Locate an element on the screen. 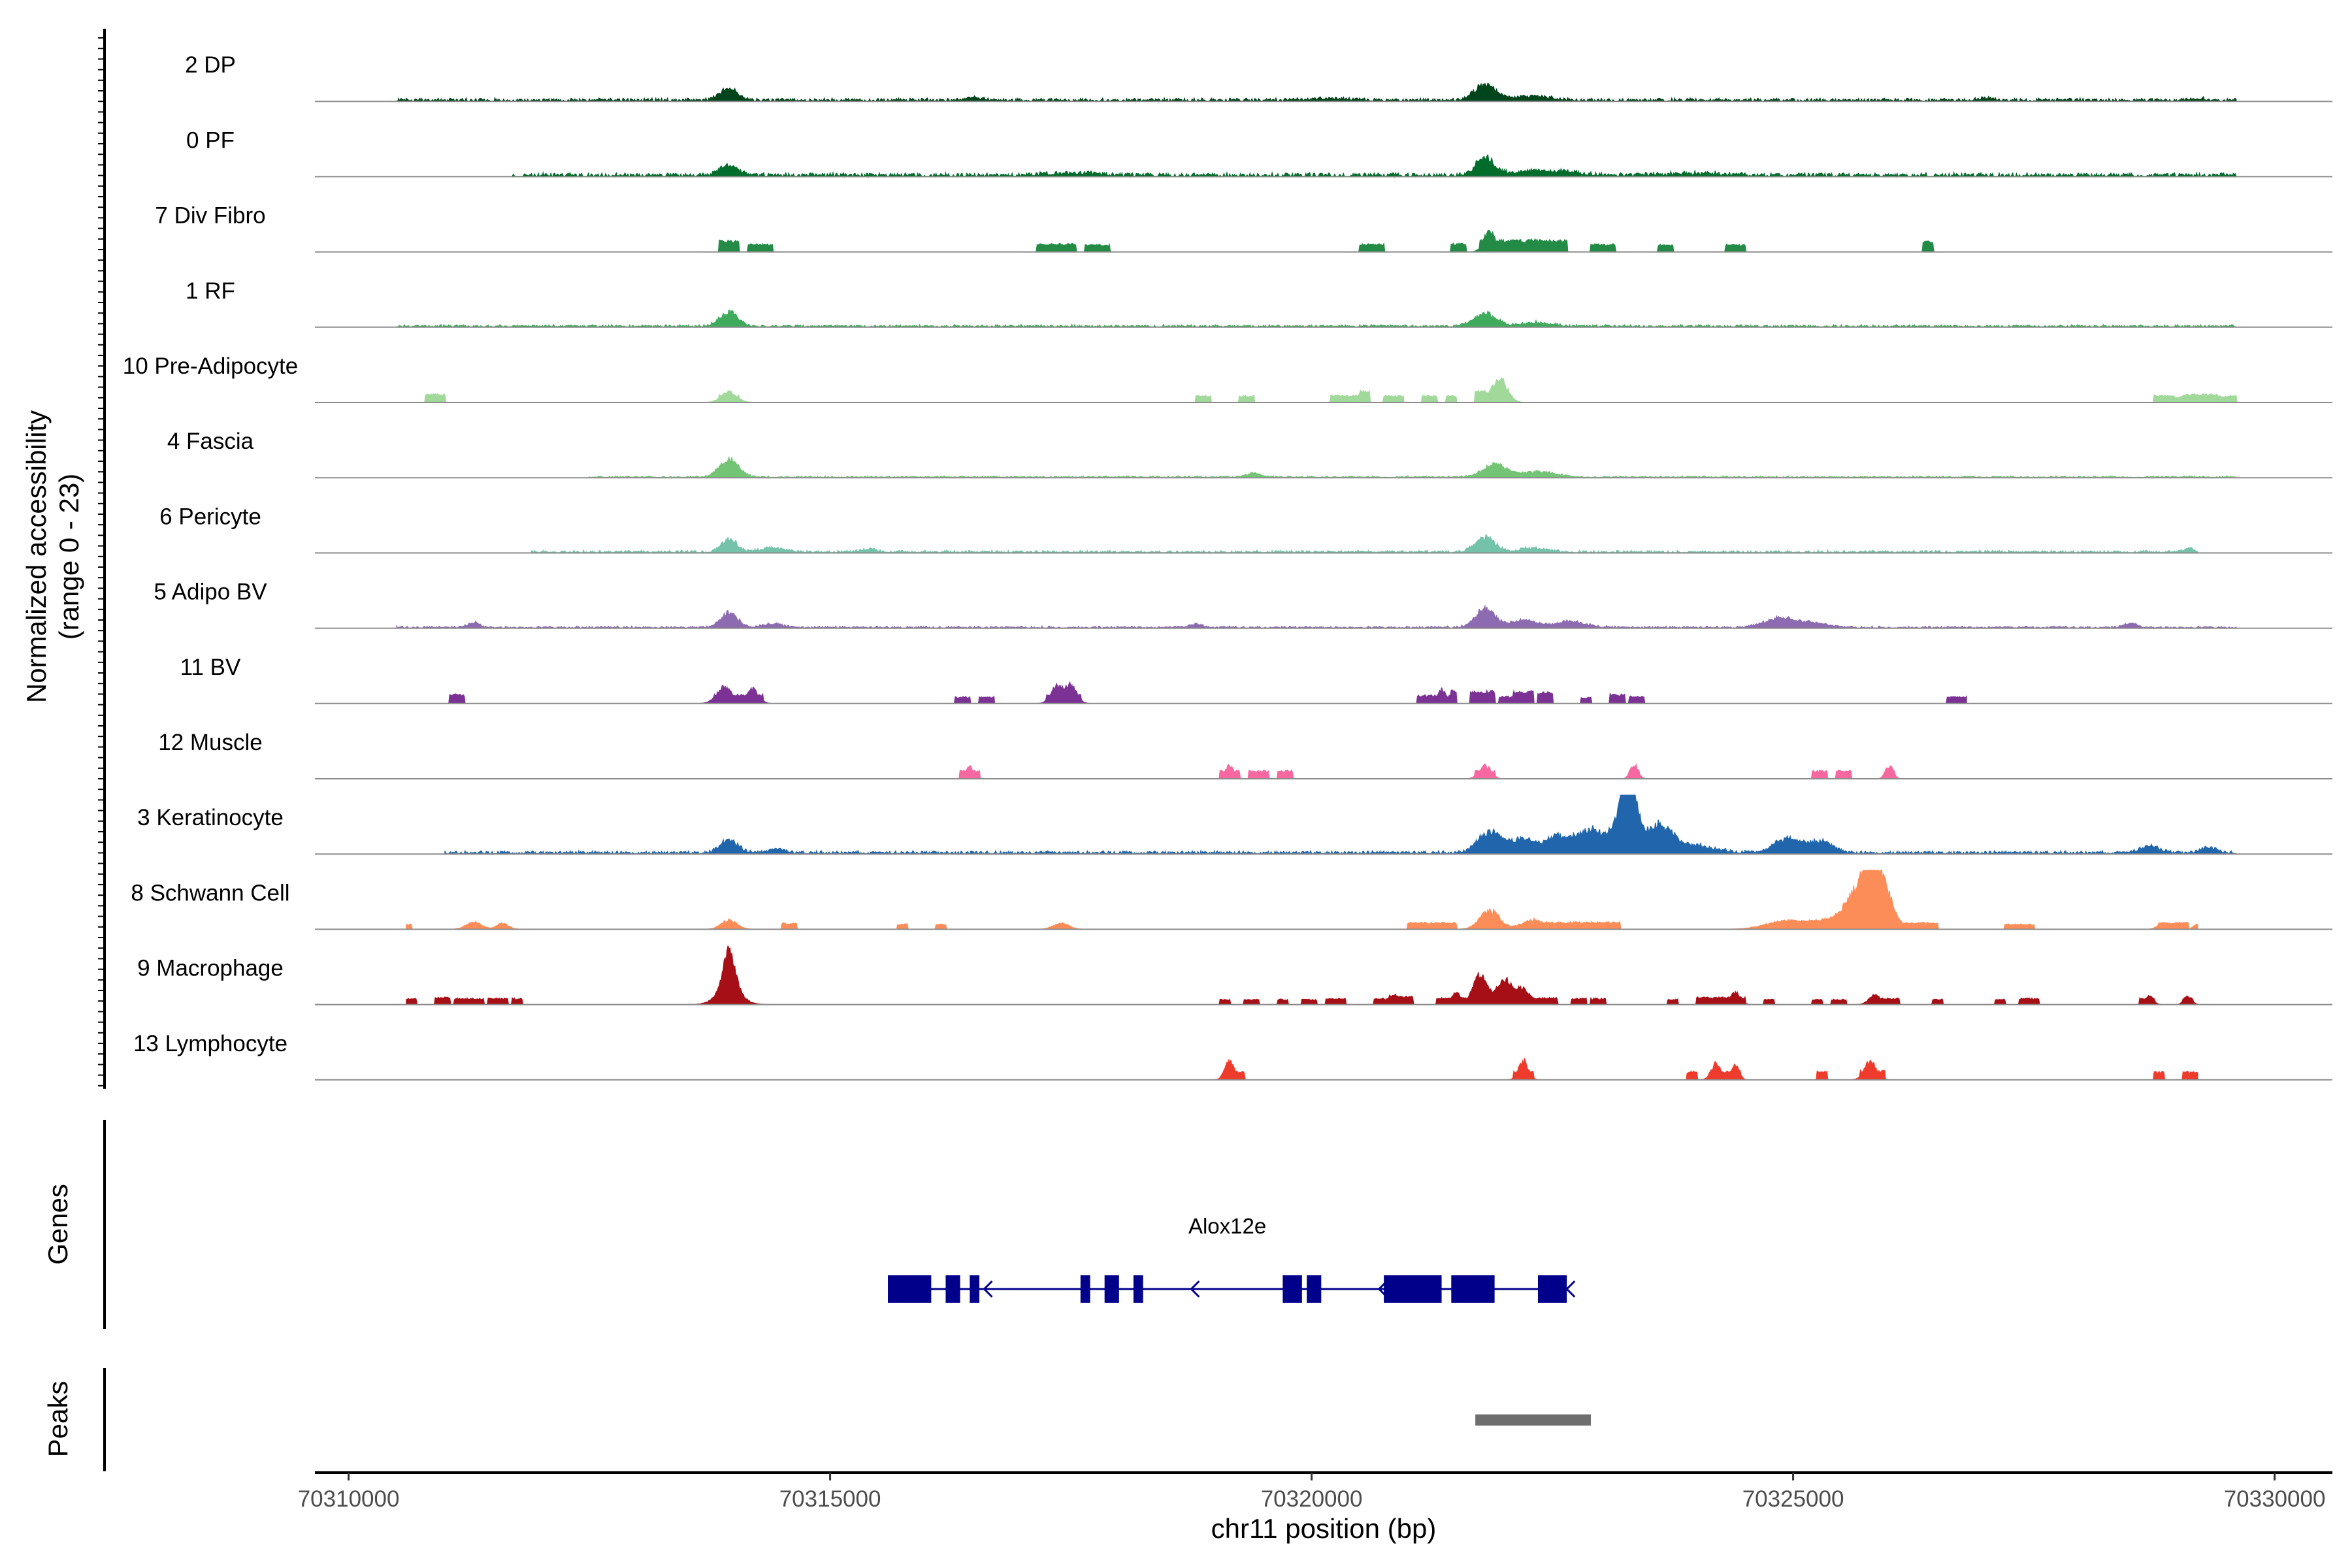 This screenshot has height=1568, width=2352. track-12-muscle: 12 Muscle is located at coordinates (1245, 754).